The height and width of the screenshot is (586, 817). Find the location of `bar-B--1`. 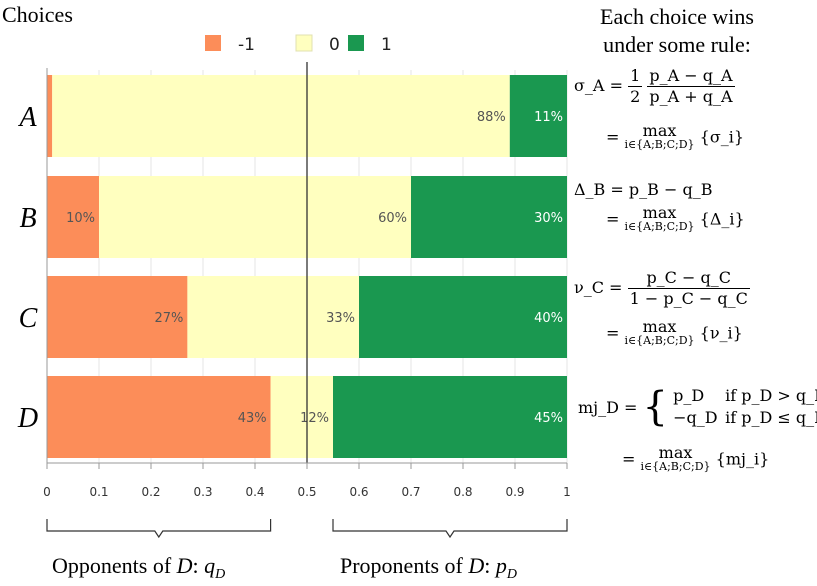

bar-B--1 is located at coordinates (73, 217).